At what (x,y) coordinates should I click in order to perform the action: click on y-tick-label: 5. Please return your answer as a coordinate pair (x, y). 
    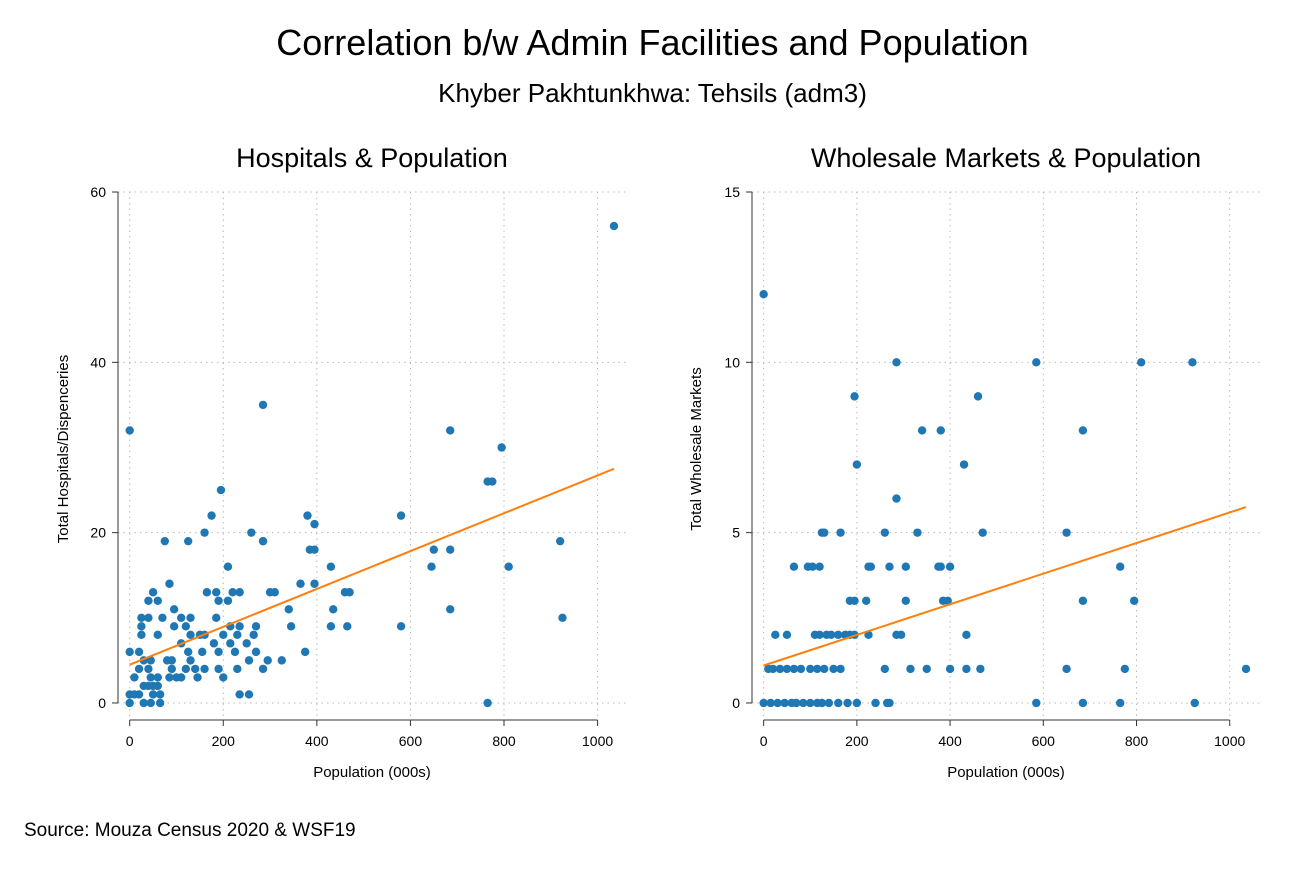
    Looking at the image, I should click on (736, 533).